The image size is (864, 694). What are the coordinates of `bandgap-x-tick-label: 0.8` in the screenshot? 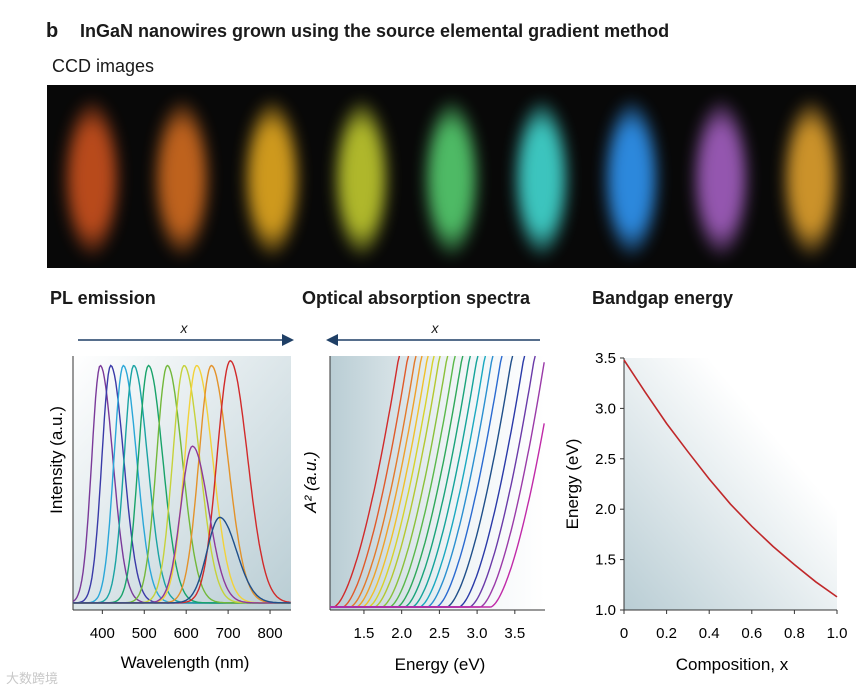 It's located at (794, 633).